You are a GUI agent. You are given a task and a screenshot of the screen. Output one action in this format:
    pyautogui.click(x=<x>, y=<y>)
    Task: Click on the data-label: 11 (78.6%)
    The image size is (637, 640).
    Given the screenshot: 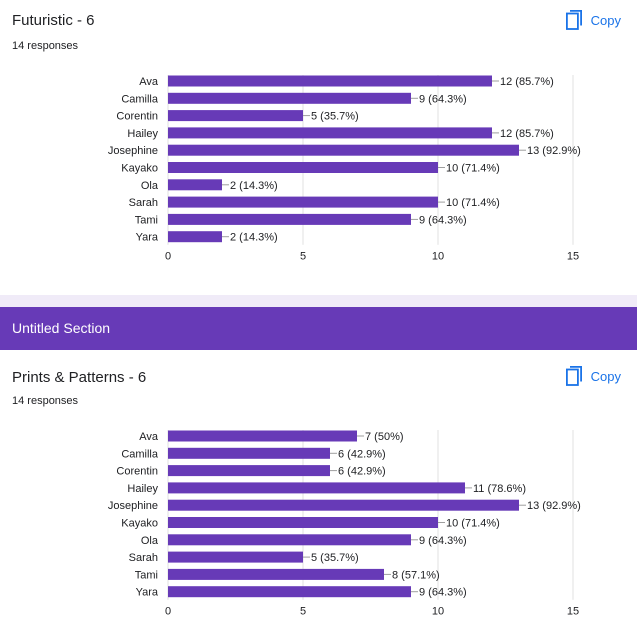 What is the action you would take?
    pyautogui.click(x=499, y=489)
    